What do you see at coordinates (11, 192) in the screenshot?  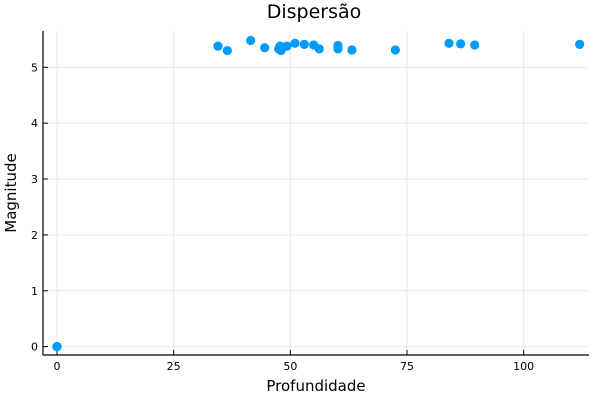 I see `y-axis-label: Magnitude` at bounding box center [11, 192].